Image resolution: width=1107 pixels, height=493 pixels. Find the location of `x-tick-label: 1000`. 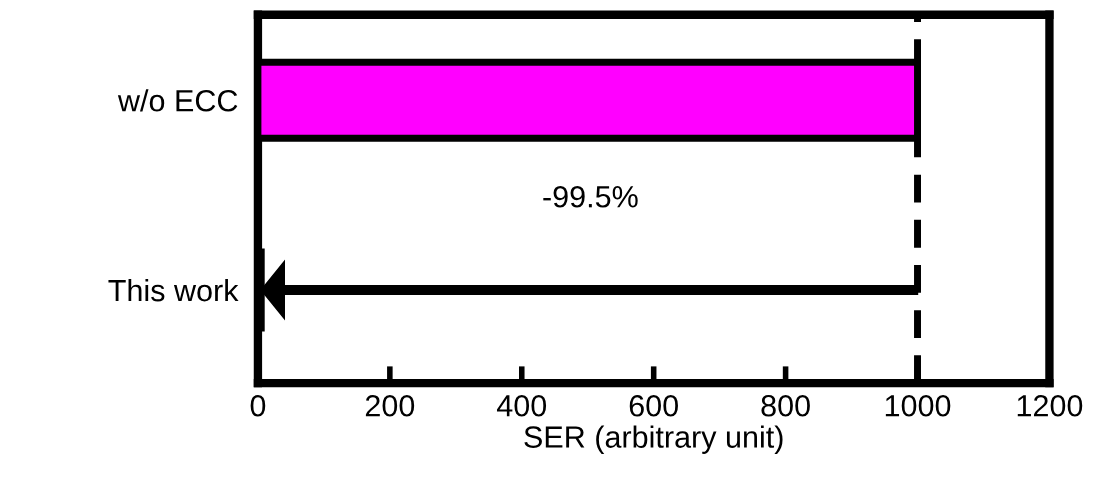

x-tick-label: 1000 is located at coordinates (918, 405).